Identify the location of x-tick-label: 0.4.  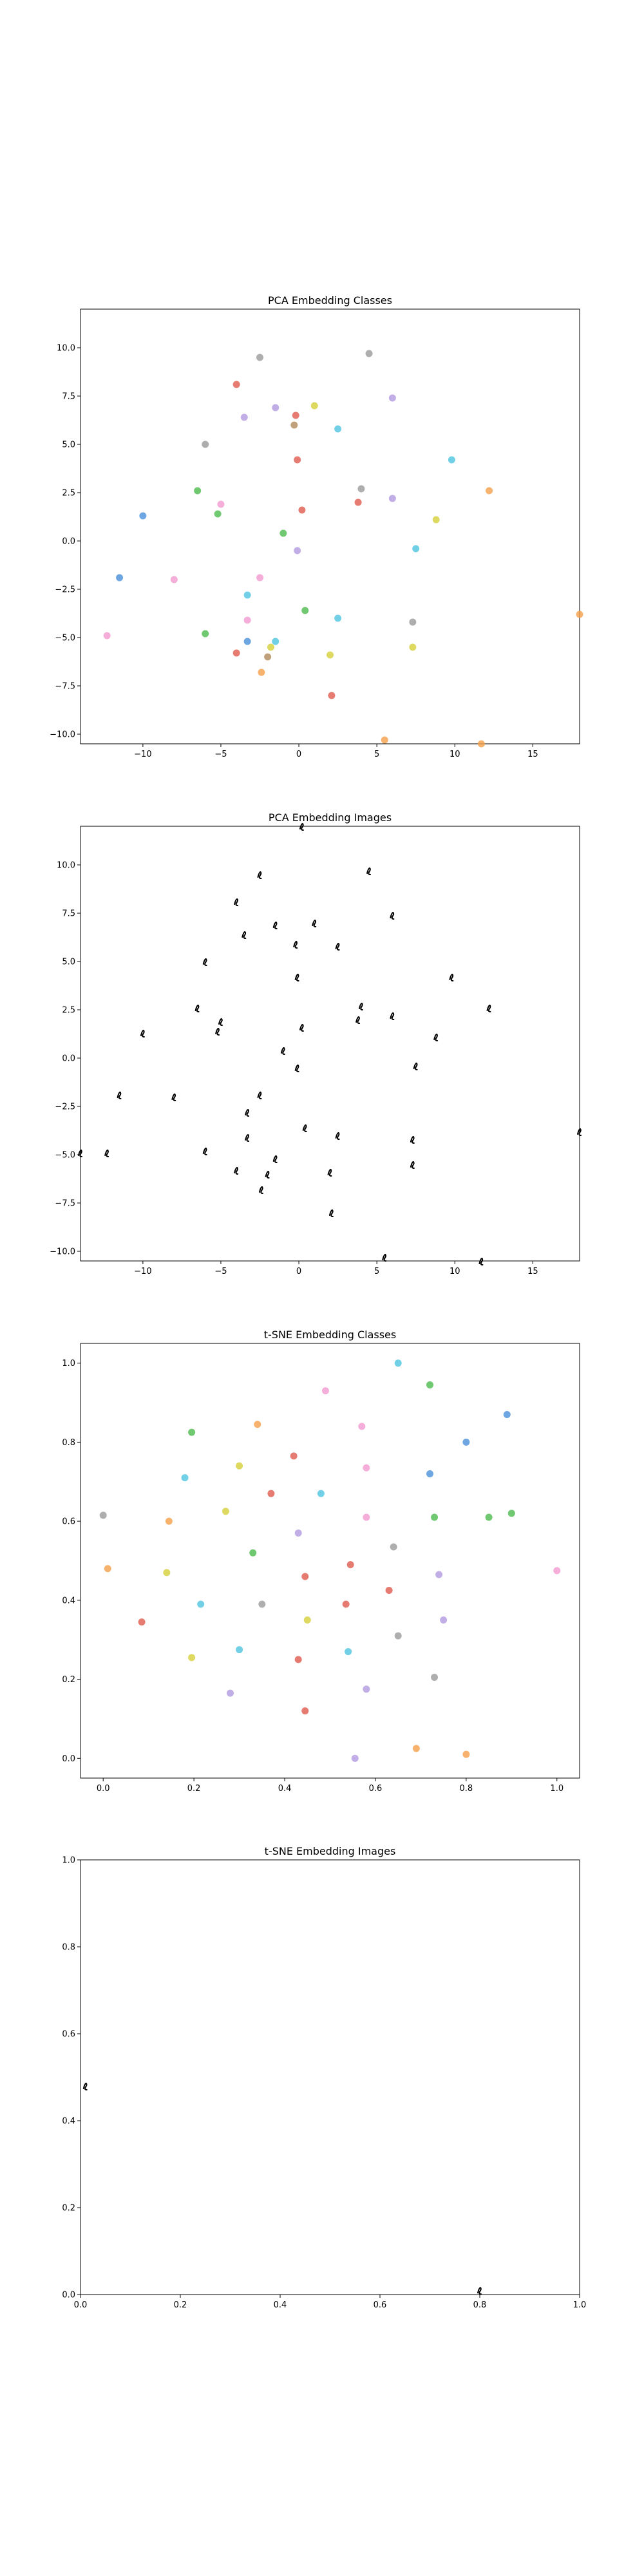
(280, 2305).